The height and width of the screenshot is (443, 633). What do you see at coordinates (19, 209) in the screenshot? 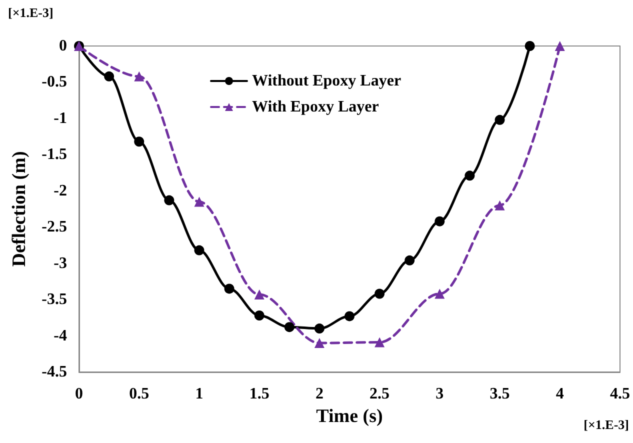
I see `y-axis-title: Deflection (m)` at bounding box center [19, 209].